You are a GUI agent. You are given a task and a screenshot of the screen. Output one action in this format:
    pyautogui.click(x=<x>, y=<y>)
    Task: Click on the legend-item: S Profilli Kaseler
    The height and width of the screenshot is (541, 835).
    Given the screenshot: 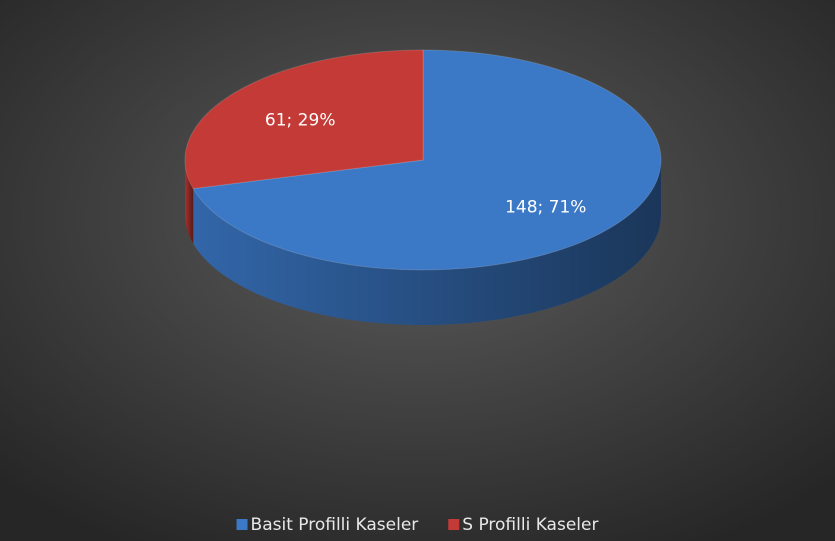 What is the action you would take?
    pyautogui.click(x=523, y=525)
    